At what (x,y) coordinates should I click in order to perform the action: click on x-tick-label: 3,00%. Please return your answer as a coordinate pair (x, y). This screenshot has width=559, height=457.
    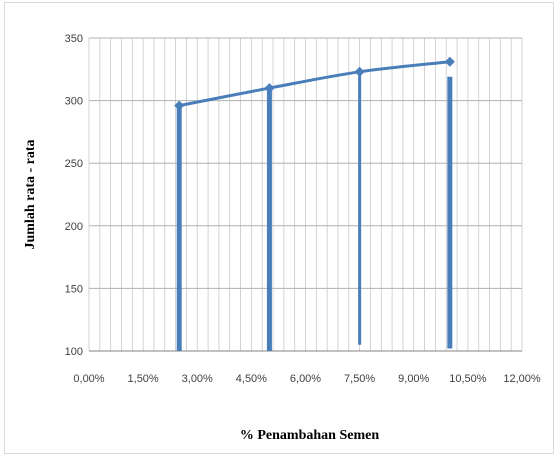
    Looking at the image, I should click on (197, 379).